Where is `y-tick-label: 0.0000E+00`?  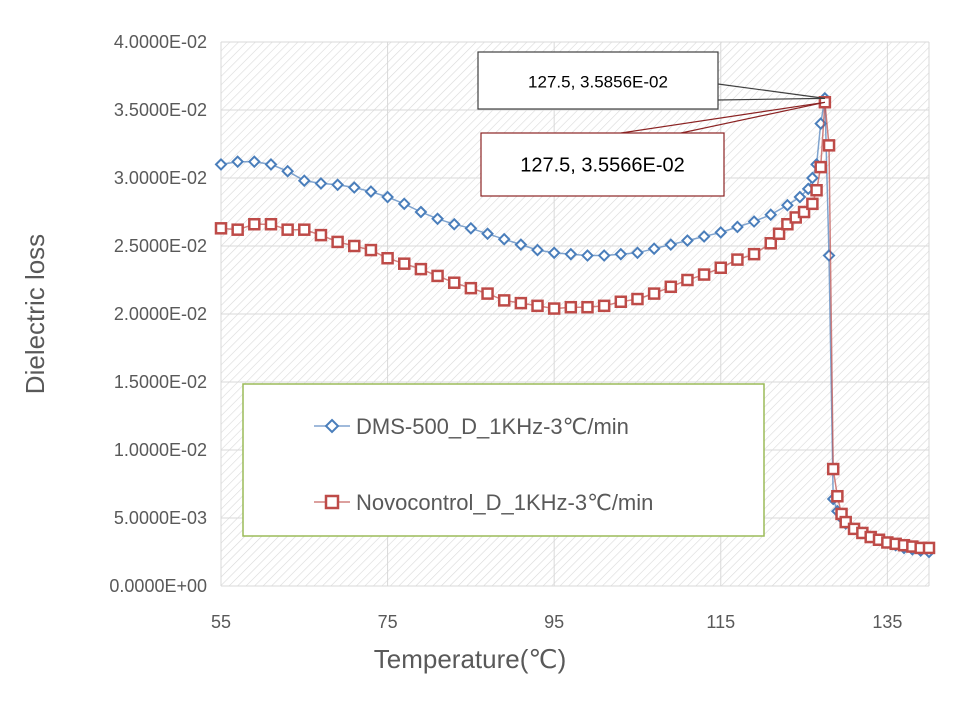 y-tick-label: 0.0000E+00 is located at coordinates (158, 586).